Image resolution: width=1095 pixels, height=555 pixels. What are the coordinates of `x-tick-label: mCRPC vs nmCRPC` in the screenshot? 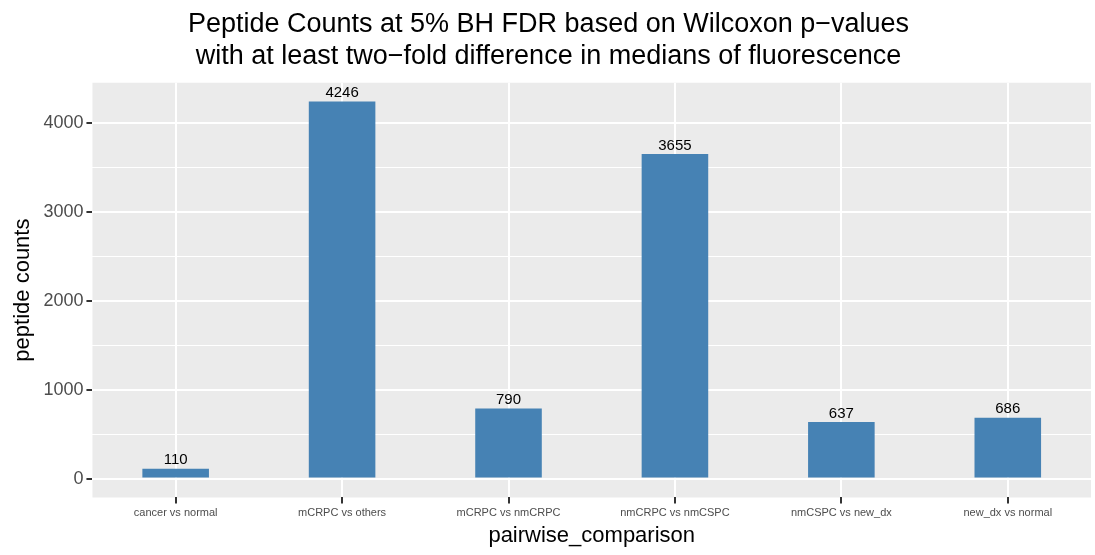 It's located at (508, 512).